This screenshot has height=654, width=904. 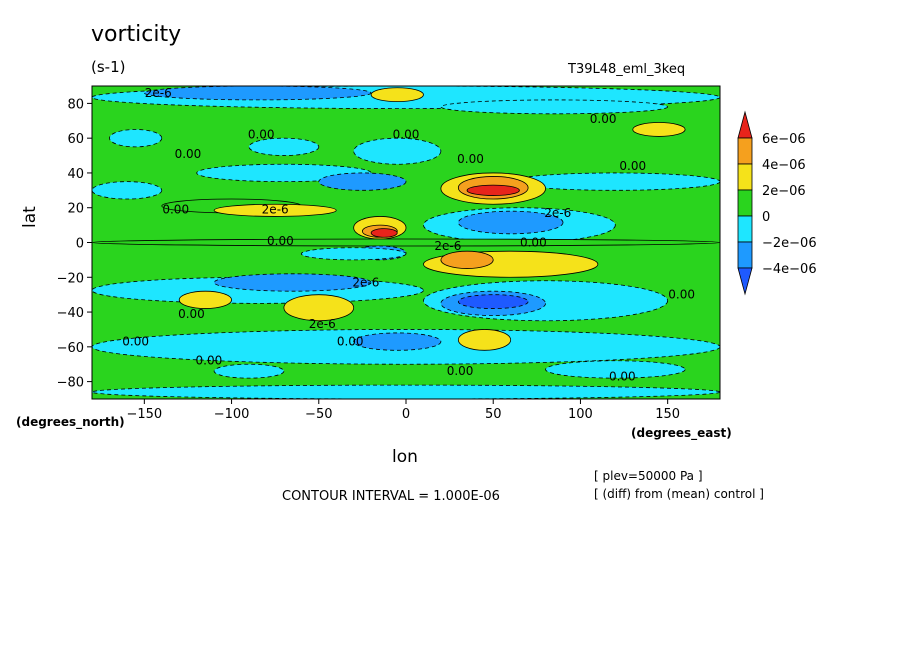 I want to click on x-axis: −150 −100 −50 0 50 100 150, so click(x=403, y=410).